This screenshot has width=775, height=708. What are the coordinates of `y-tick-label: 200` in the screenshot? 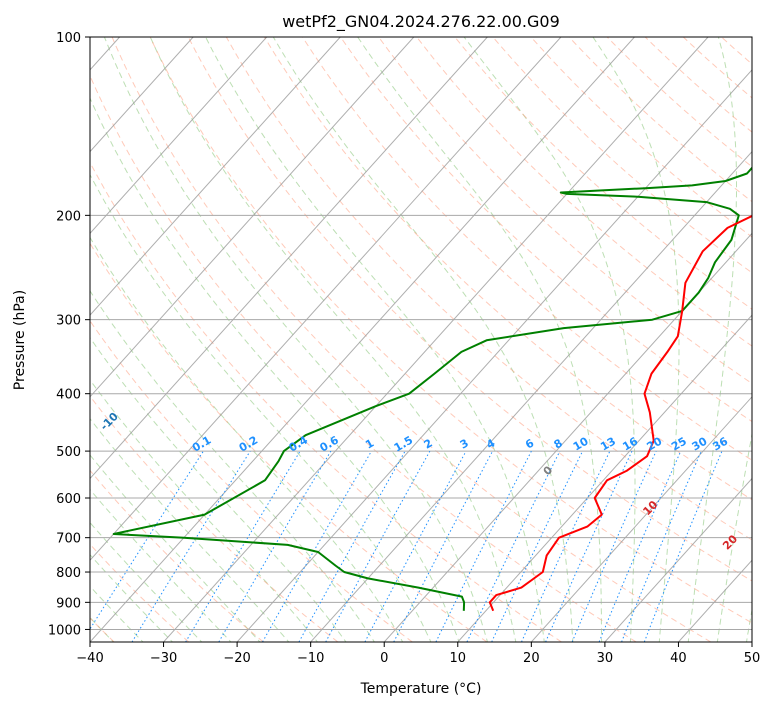 It's located at (68, 216).